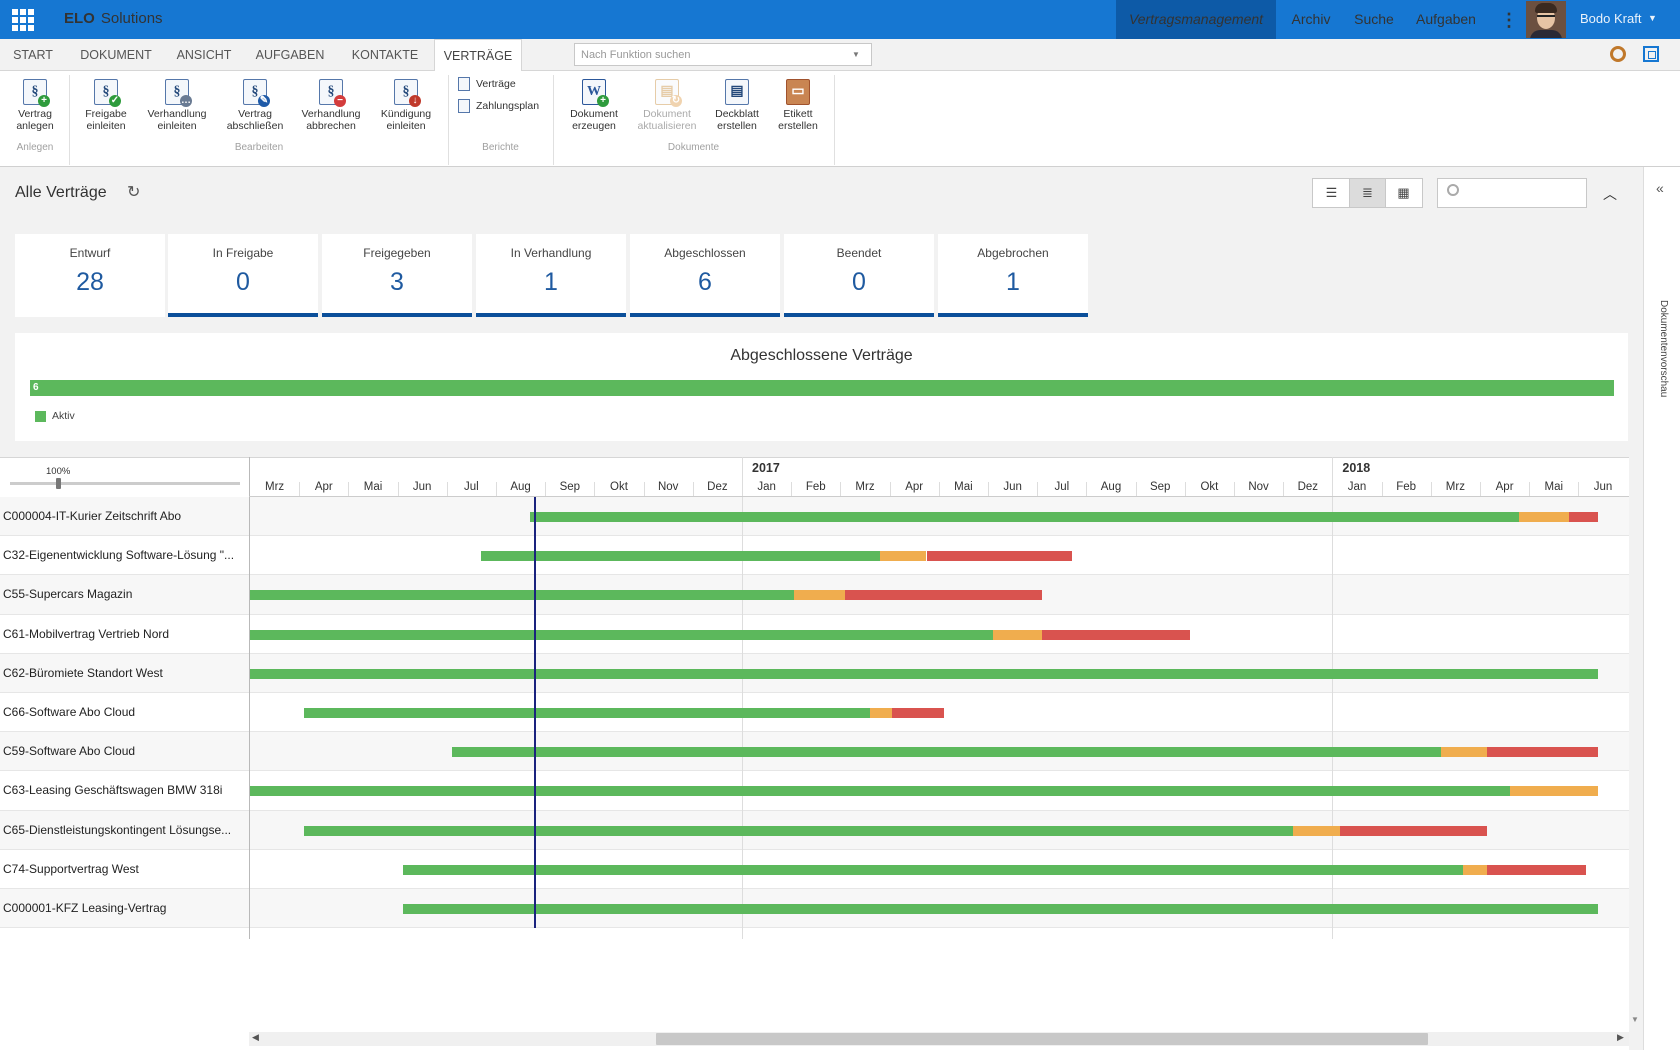 The height and width of the screenshot is (1050, 1680). What do you see at coordinates (1311, 19) in the screenshot?
I see `nav-archiv: Archiv` at bounding box center [1311, 19].